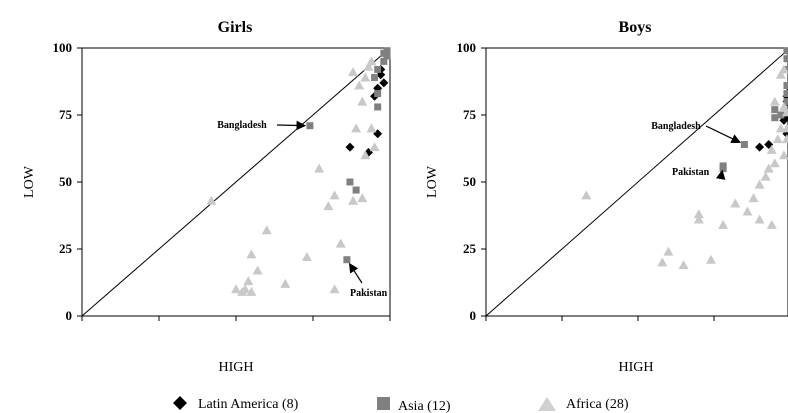  Describe the element at coordinates (66, 114) in the screenshot. I see `girls-ytick: 75` at that location.